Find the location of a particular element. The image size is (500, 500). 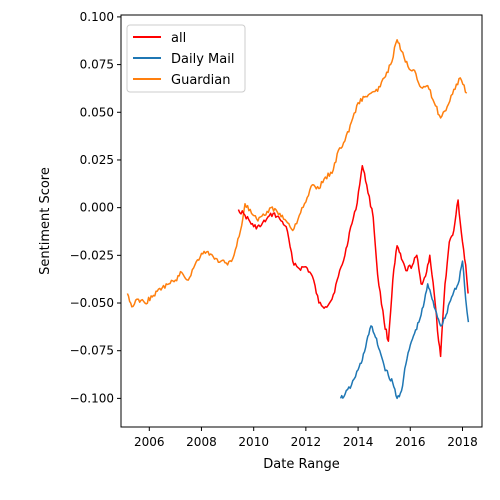

legend-entry-guardian: Guardian is located at coordinates (181, 80).